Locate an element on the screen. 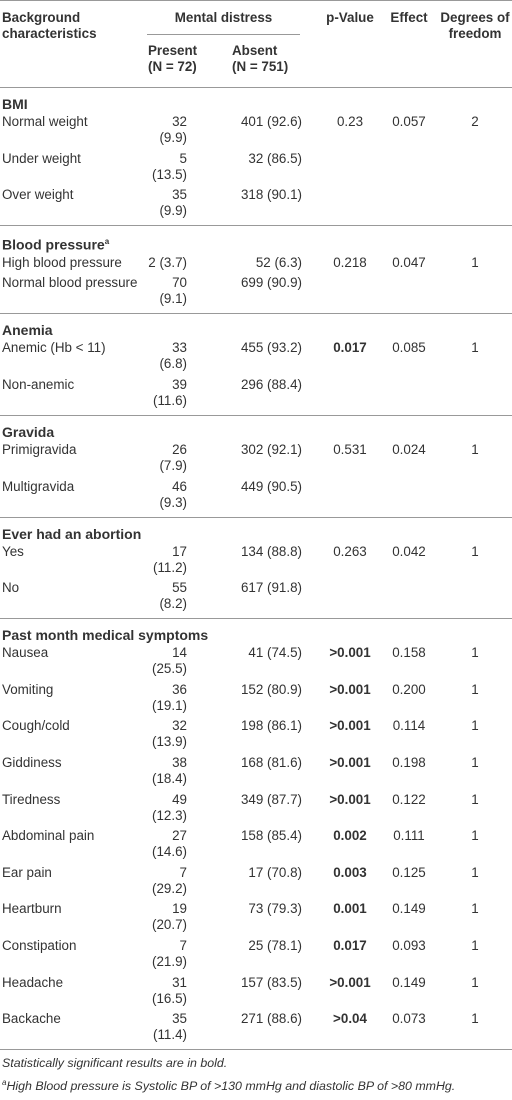 The height and width of the screenshot is (1100, 512). section-title-cell: Past month medical symptoms is located at coordinates (256, 631).